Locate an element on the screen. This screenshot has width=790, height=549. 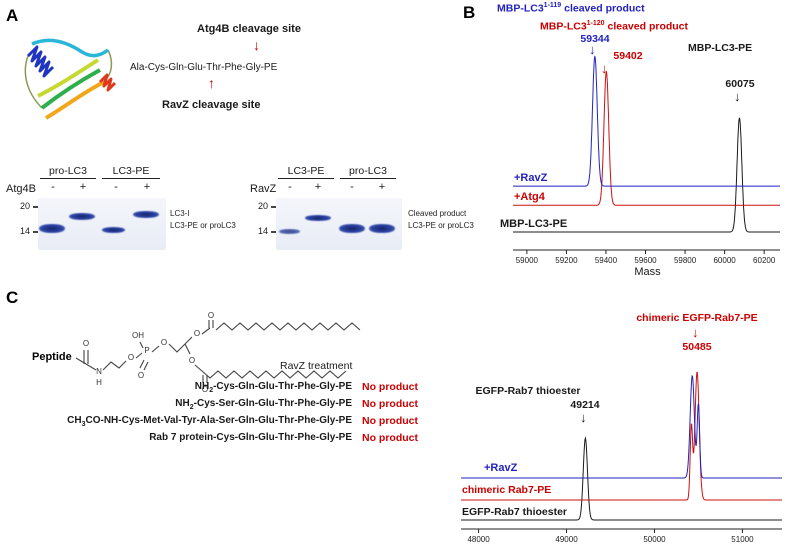
title-blue-prefix: MBP-LC3 is located at coordinates (520, 8).